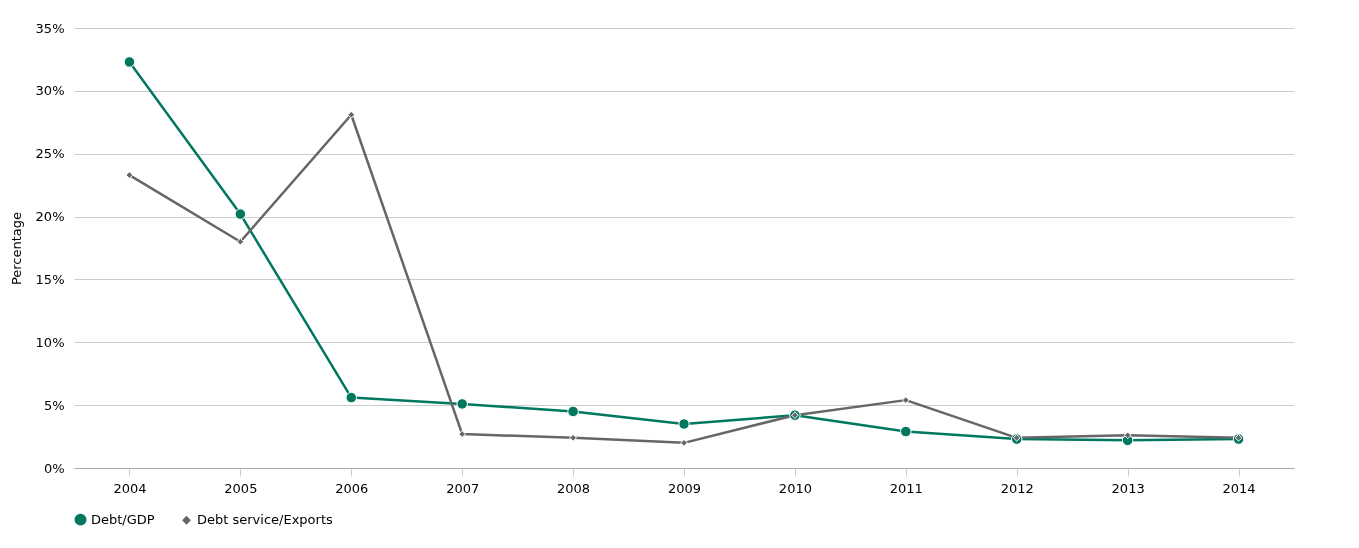 The image size is (1359, 548). I want to click on legend-label: Debt/GDP, so click(123, 519).